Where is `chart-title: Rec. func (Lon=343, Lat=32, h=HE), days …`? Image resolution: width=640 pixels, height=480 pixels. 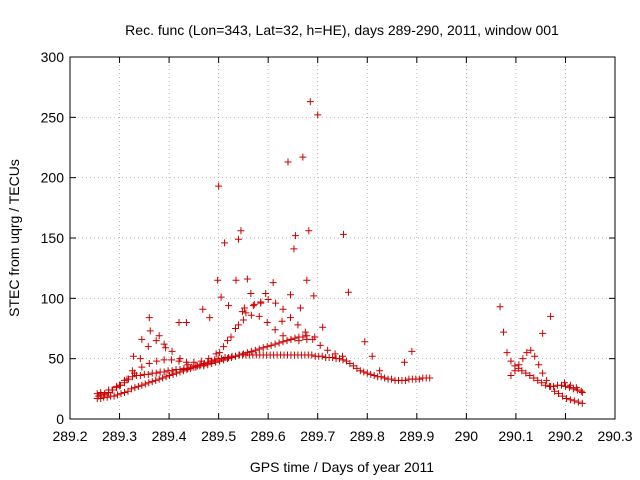
chart-title: Rec. func (Lon=343, Lat=32, h=HE), days … is located at coordinates (342, 30).